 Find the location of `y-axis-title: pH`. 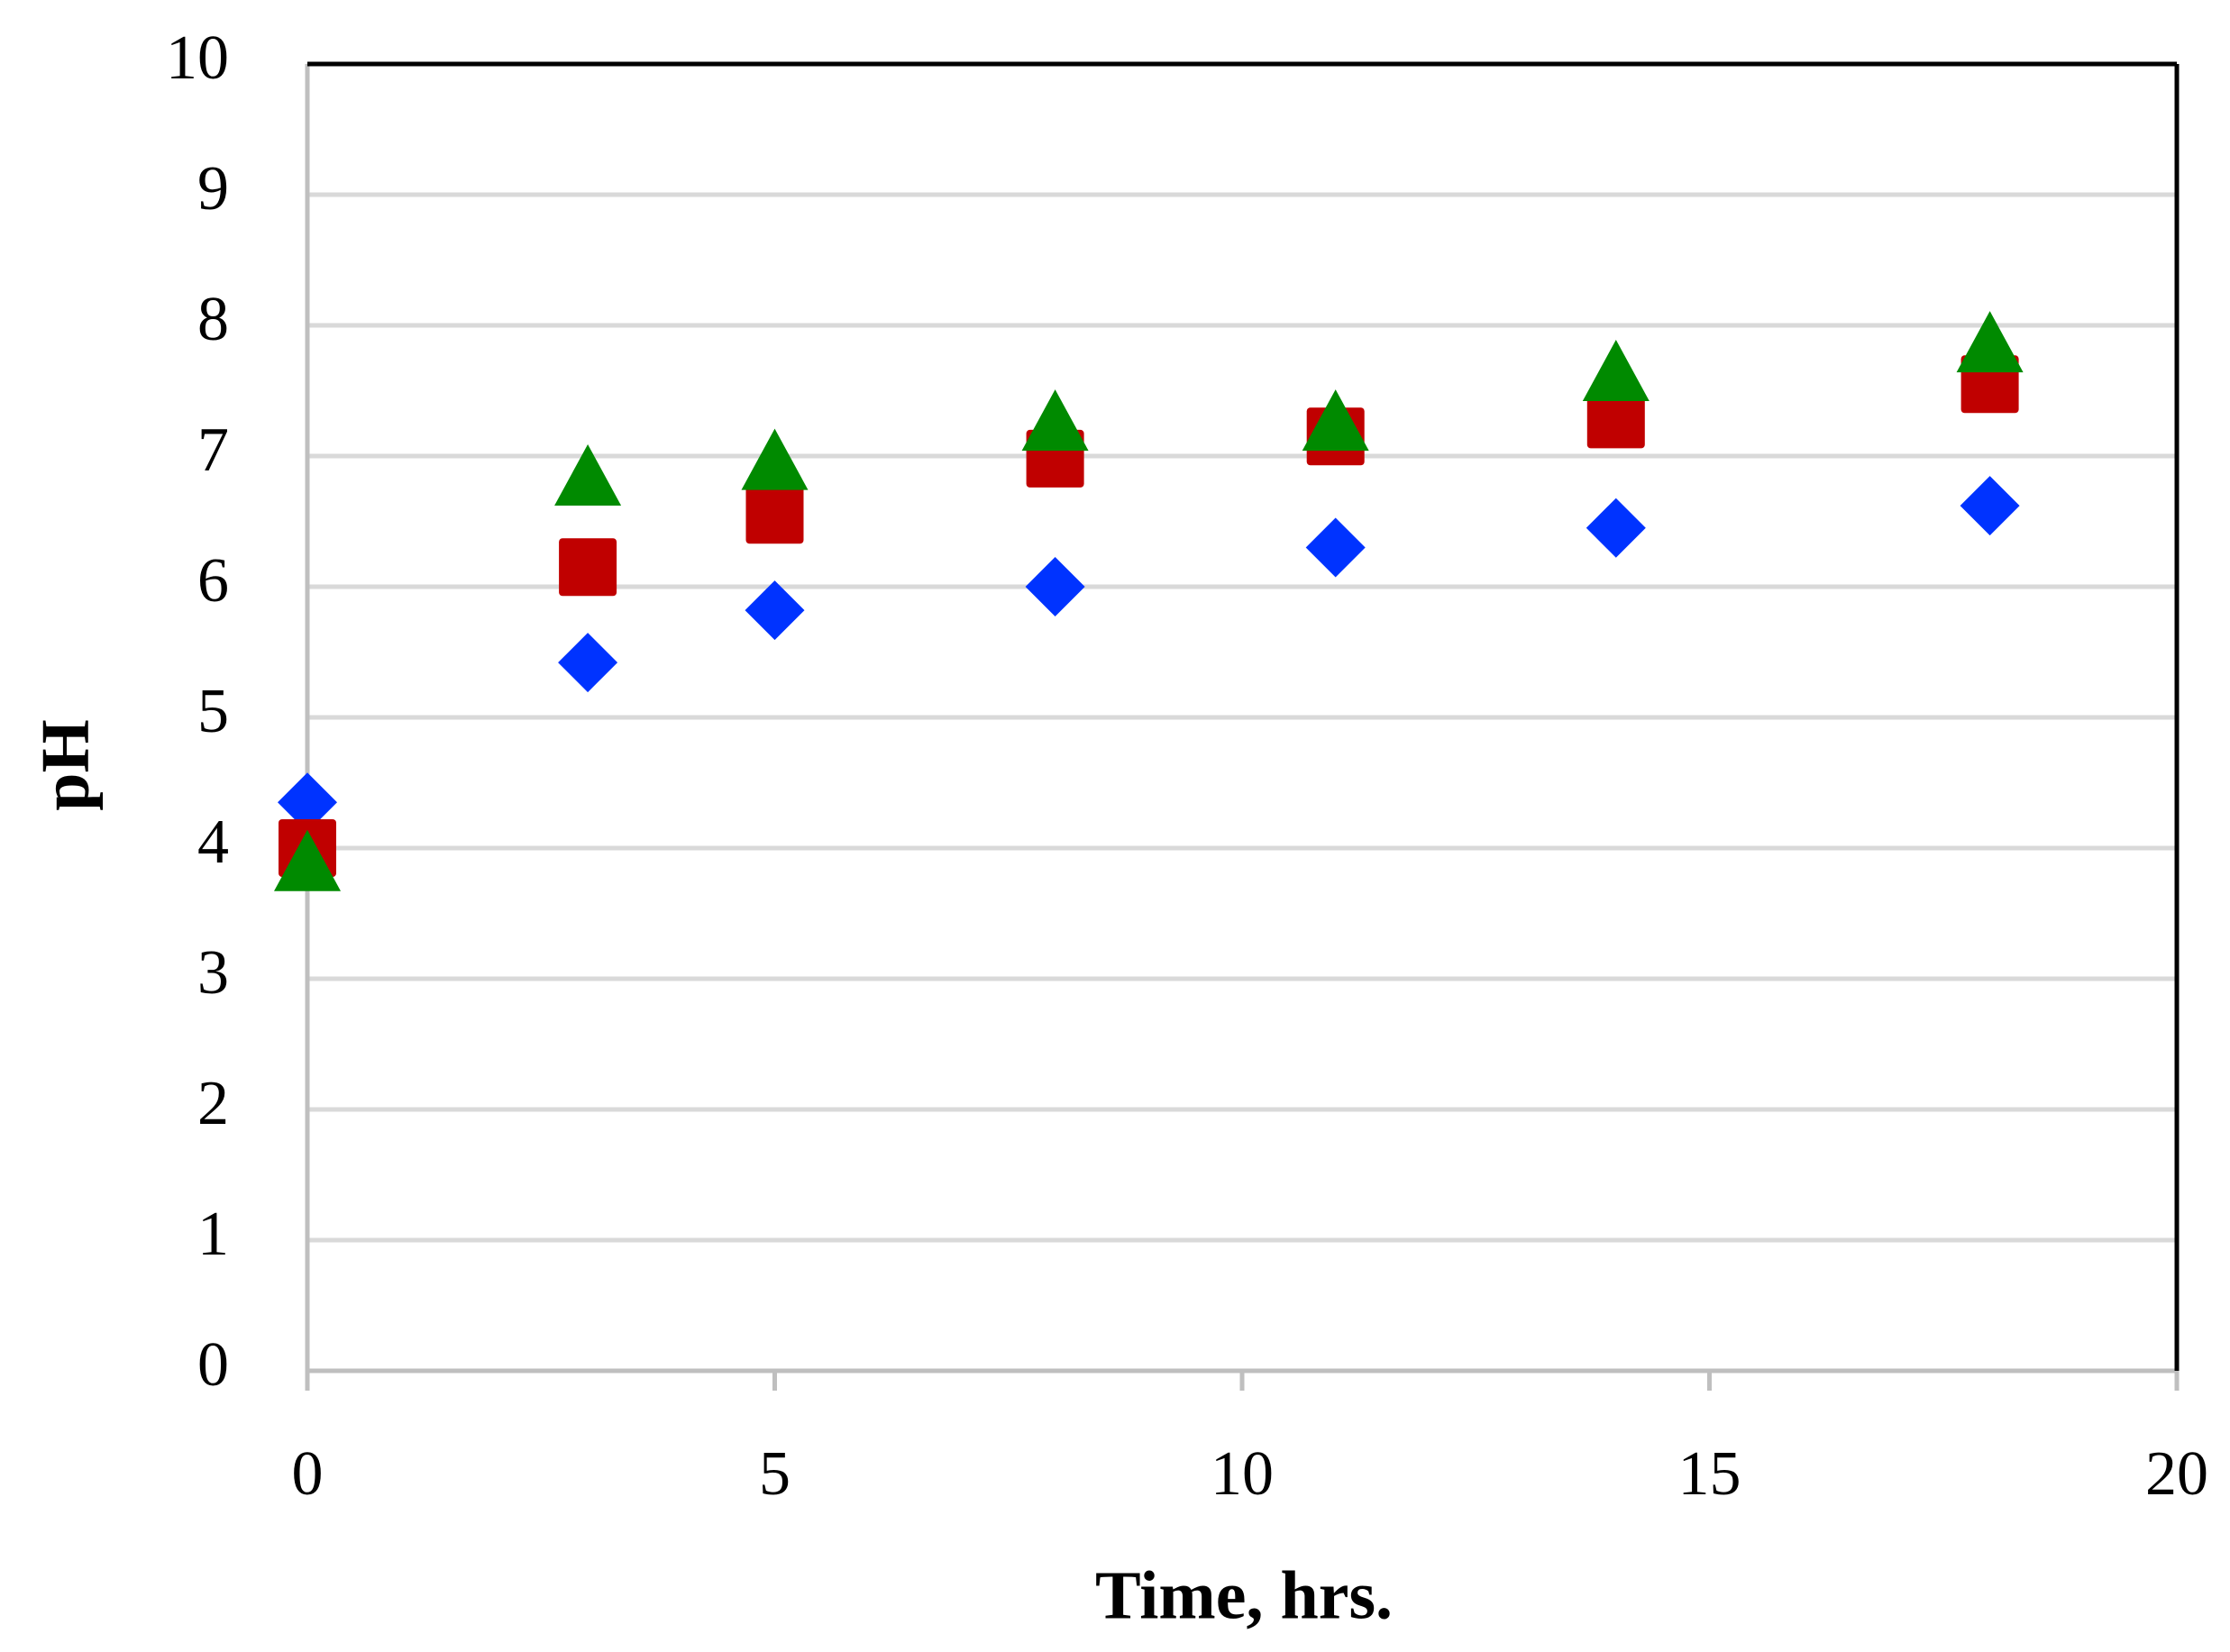

y-axis-title: pH is located at coordinates (65, 764).